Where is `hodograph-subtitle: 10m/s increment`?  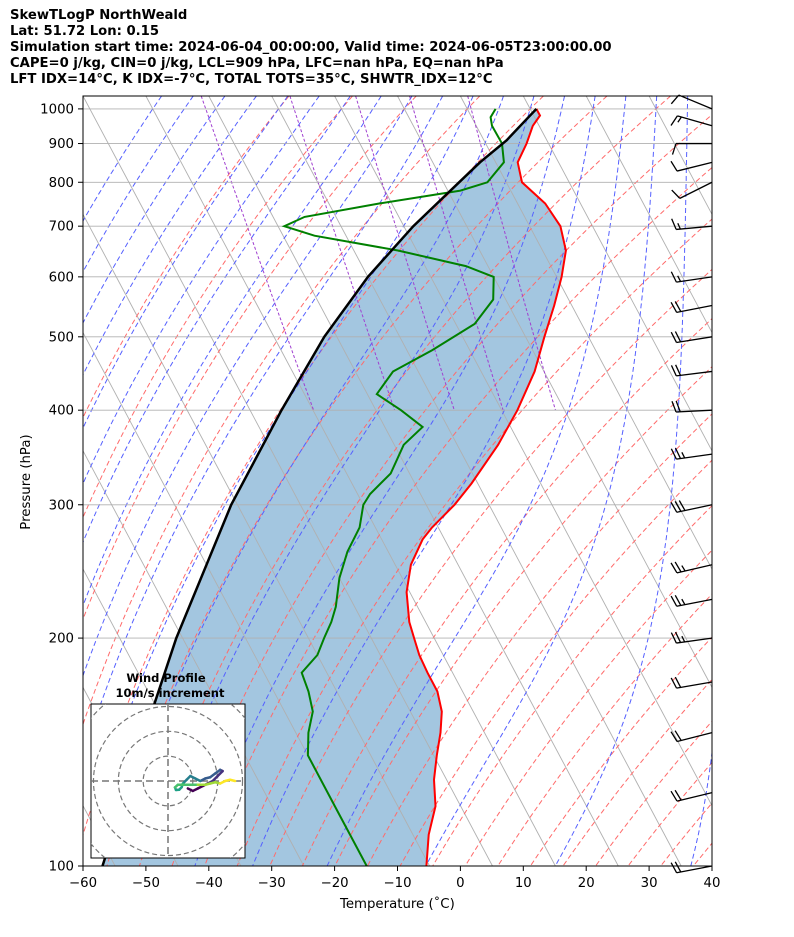
hodograph-subtitle: 10m/s increment is located at coordinates (170, 693).